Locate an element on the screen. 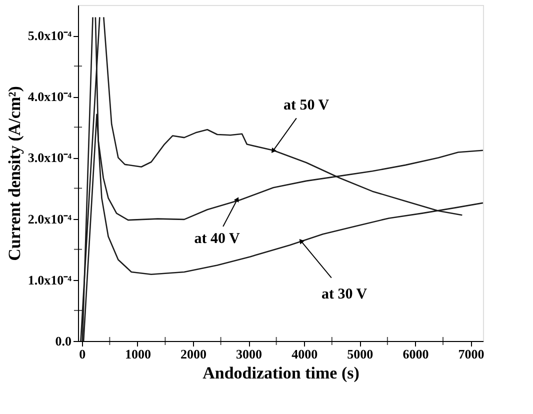 This screenshot has width=533, height=414. annotation: at 30 V is located at coordinates (345, 294).